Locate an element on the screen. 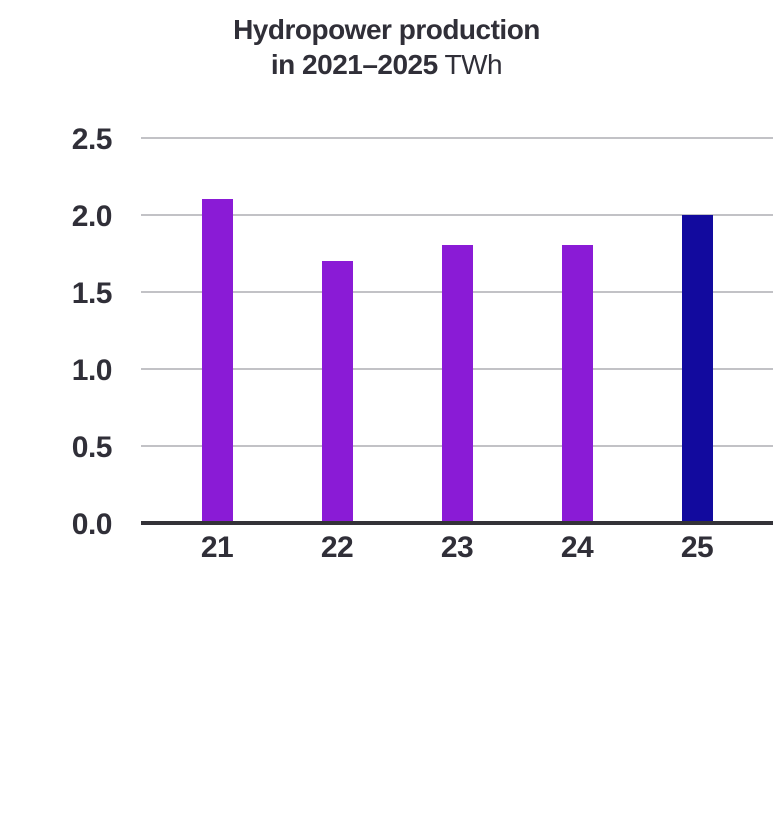 This screenshot has width=773, height=839. x-tick-label: 25 is located at coordinates (697, 547).